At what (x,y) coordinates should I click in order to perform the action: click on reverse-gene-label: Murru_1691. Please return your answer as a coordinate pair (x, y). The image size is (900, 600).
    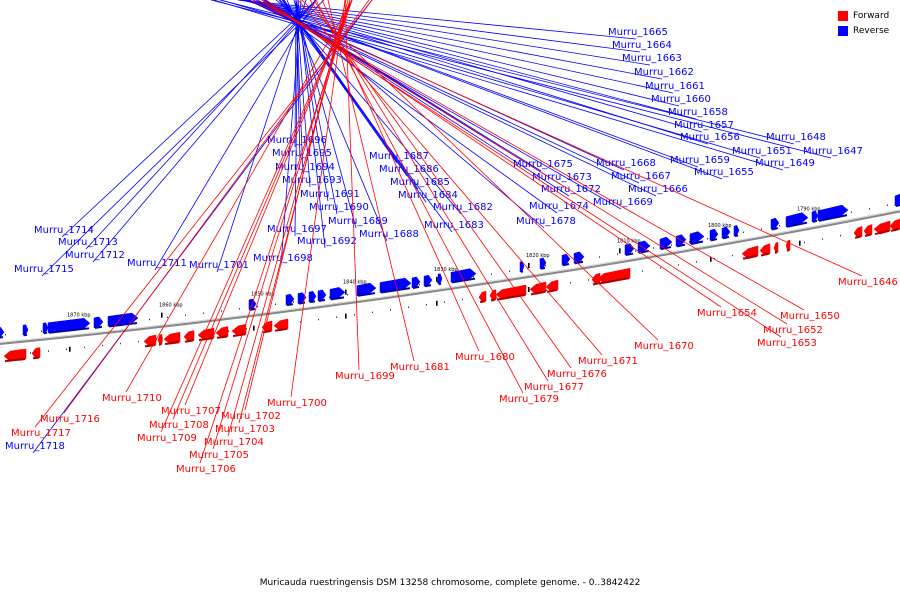
    Looking at the image, I should click on (330, 194).